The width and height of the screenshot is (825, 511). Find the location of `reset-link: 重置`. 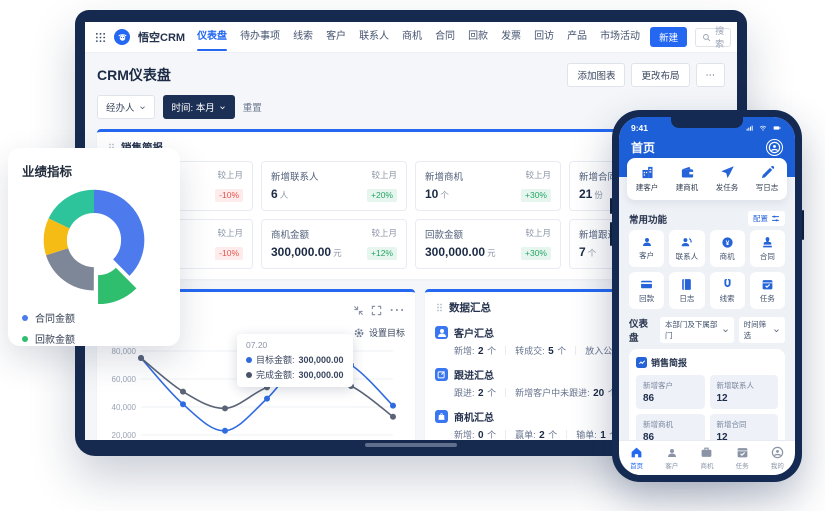

reset-link: 重置 is located at coordinates (252, 108).